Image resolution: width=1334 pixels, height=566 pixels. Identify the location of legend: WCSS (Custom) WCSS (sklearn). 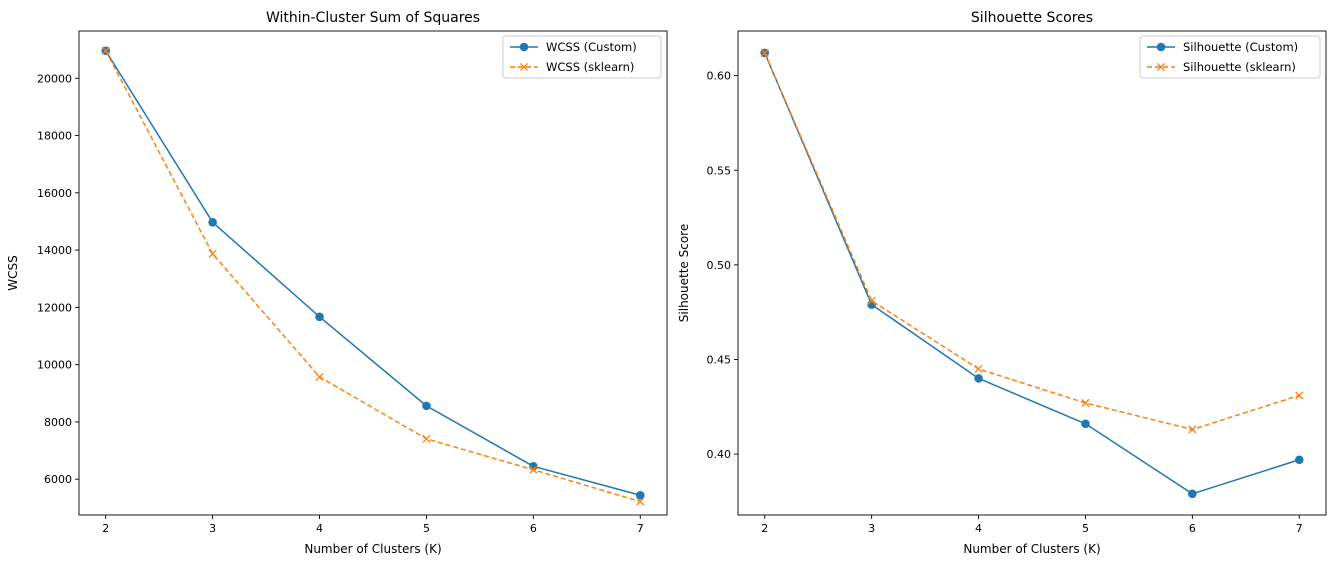
(582, 57).